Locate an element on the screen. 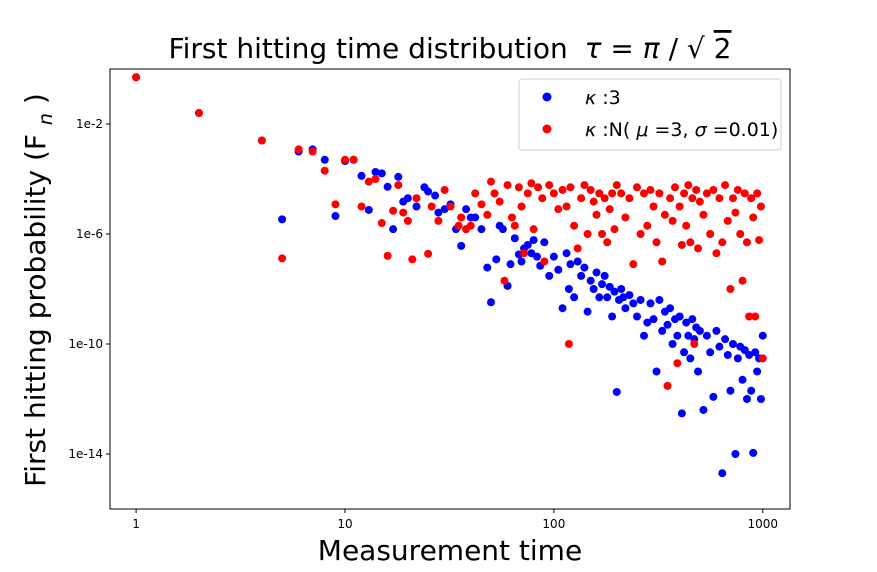 The width and height of the screenshot is (877, 572). chart-title-pi: π is located at coordinates (652, 48).